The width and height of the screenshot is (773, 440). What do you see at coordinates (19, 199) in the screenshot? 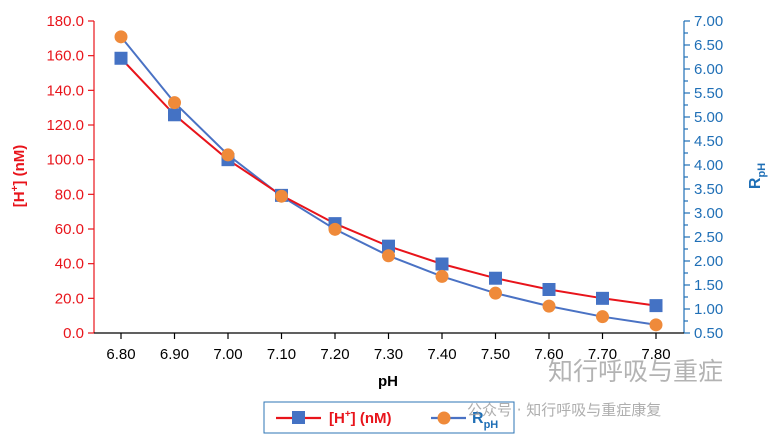
I see `left-axis-title-main: [H` at bounding box center [19, 199].